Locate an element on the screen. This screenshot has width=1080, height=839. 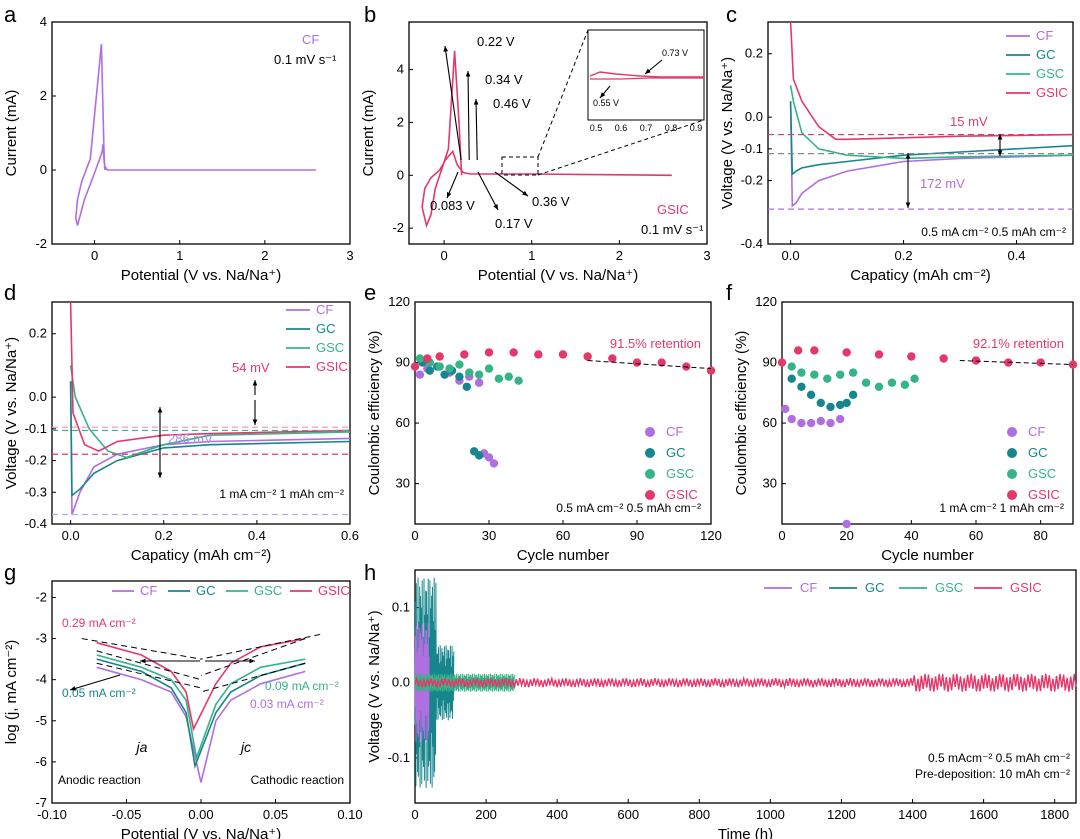
annotation-label: Anodic reaction is located at coordinates (99, 780).